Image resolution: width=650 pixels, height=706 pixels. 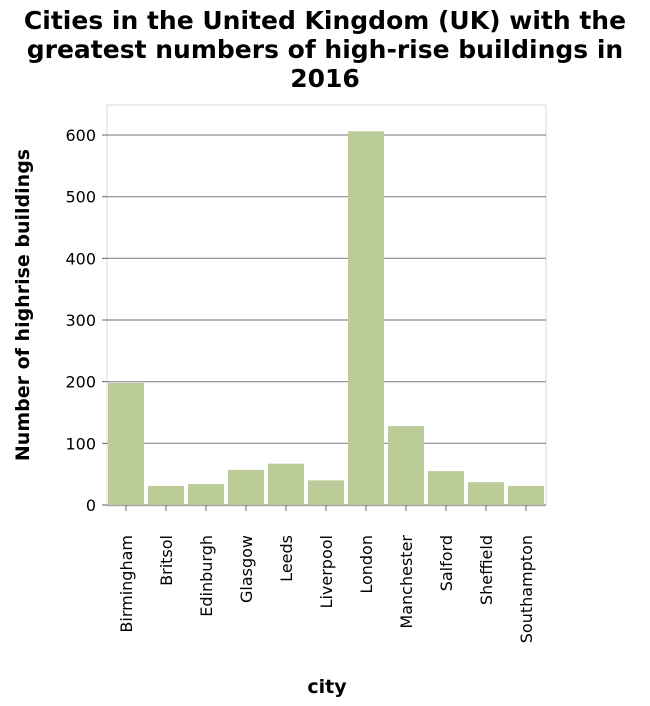 What do you see at coordinates (80, 443) in the screenshot?
I see `y-tick-label: 100` at bounding box center [80, 443].